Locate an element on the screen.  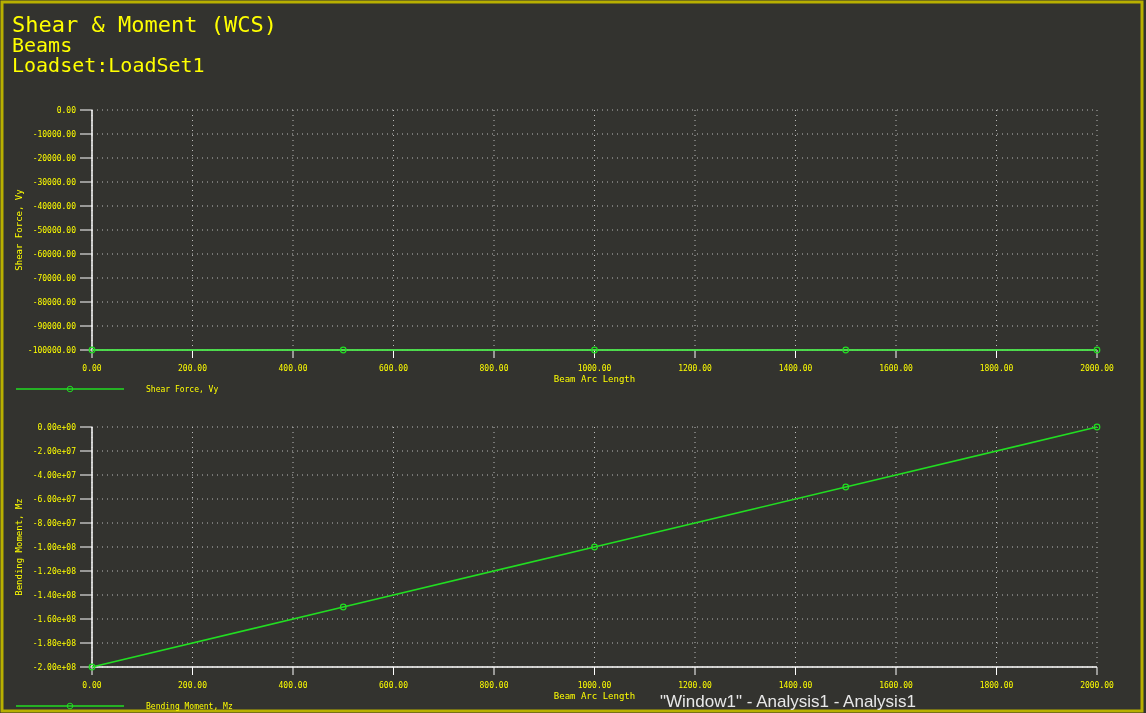
text: "Window1" - Analysis1 - Analysis1 is located at coordinates (788, 701).